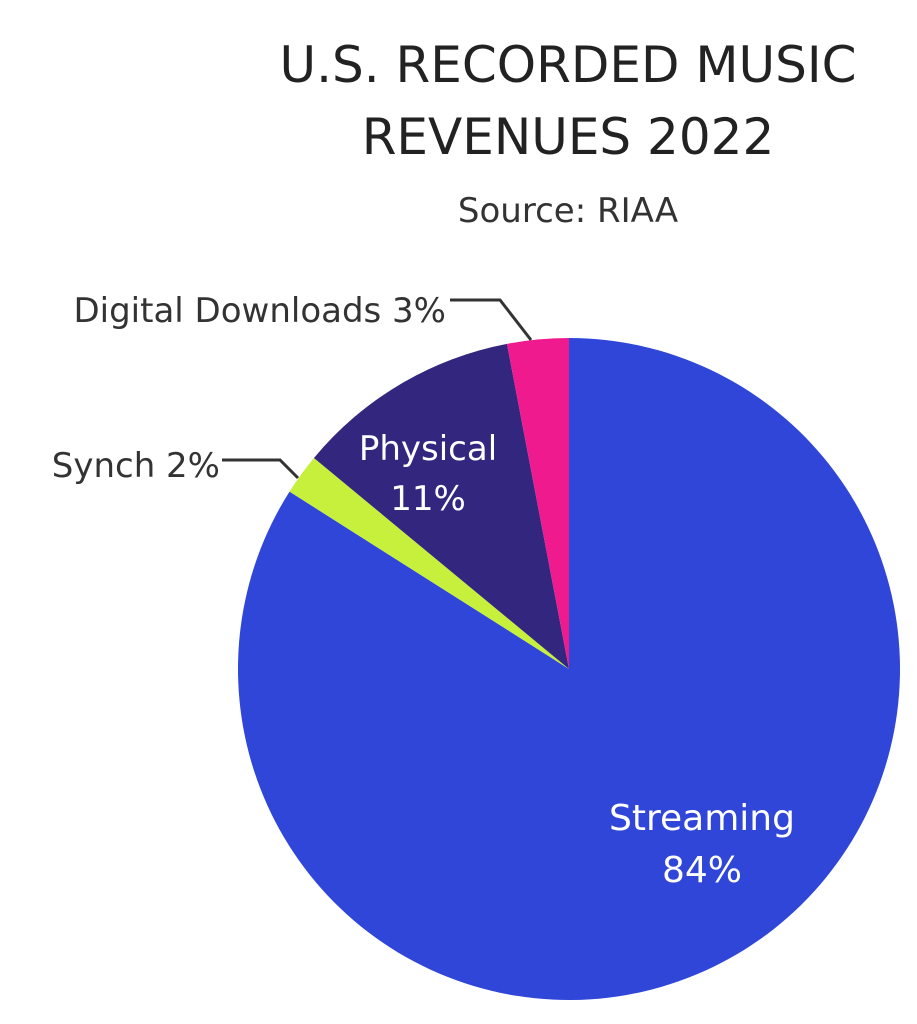  Describe the element at coordinates (702, 870) in the screenshot. I see `value-streaming: 84%` at that location.